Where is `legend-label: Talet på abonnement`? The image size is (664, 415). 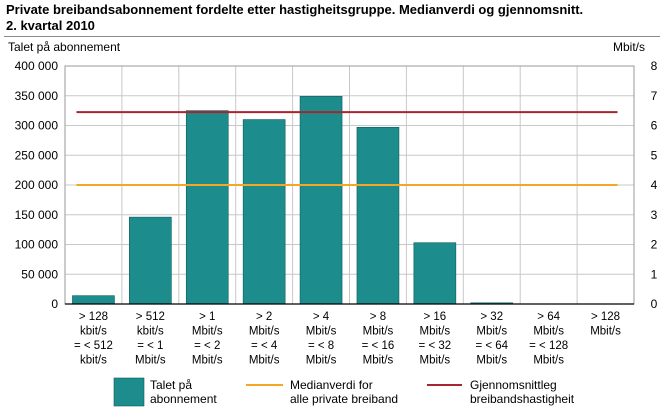 legend-label: Talet på abonnement is located at coordinates (183, 392).